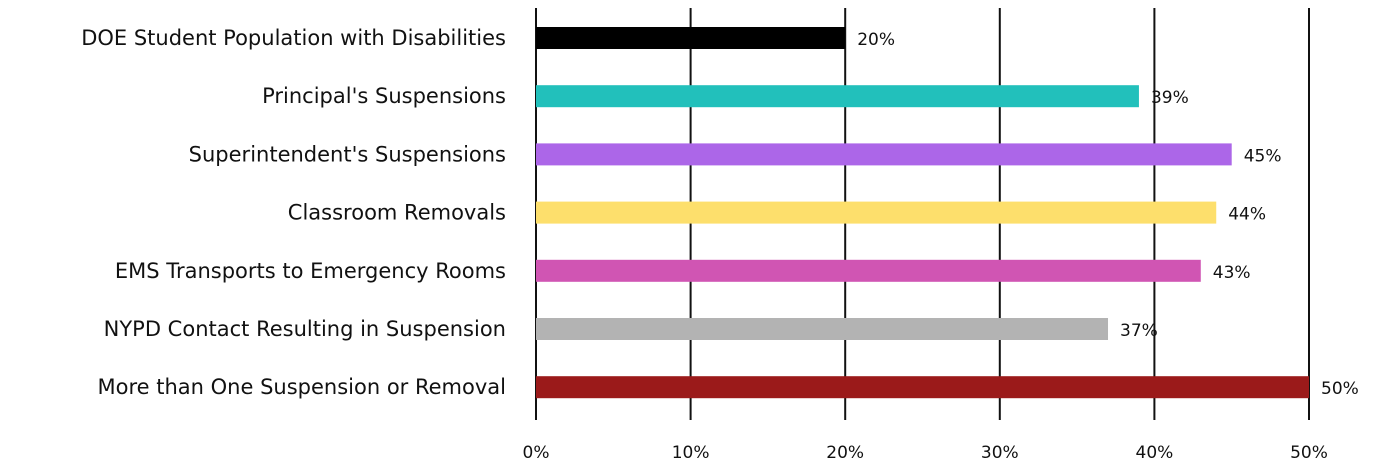  What do you see at coordinates (1000, 453) in the screenshot?
I see `x-tick-label: 30%` at bounding box center [1000, 453].